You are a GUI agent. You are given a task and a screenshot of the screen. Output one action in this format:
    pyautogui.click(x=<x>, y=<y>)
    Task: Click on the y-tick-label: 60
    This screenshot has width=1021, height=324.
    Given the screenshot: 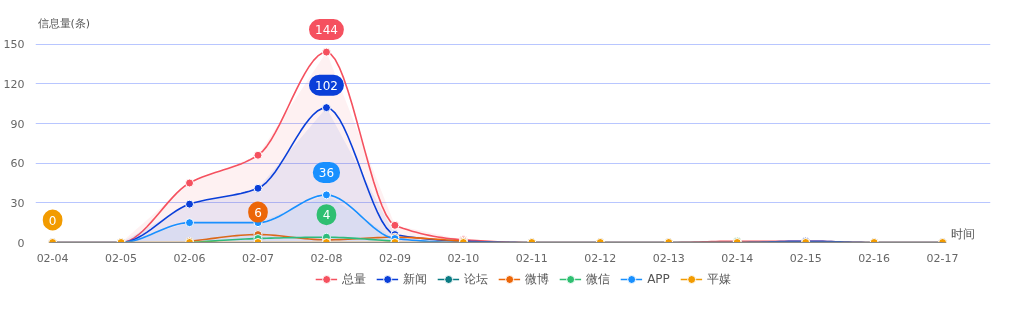 What is the action you would take?
    pyautogui.click(x=17, y=164)
    